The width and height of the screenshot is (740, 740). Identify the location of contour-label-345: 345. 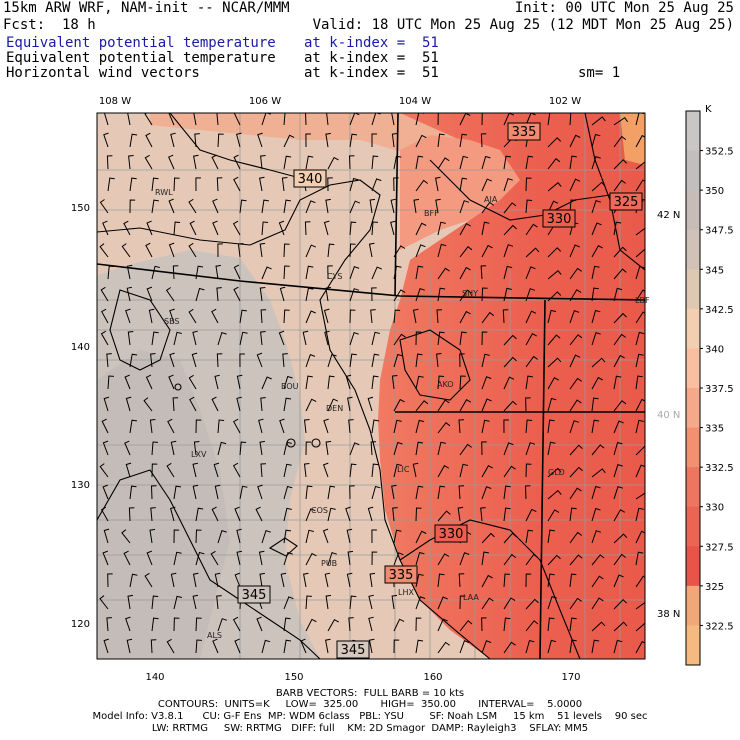
(254, 594).